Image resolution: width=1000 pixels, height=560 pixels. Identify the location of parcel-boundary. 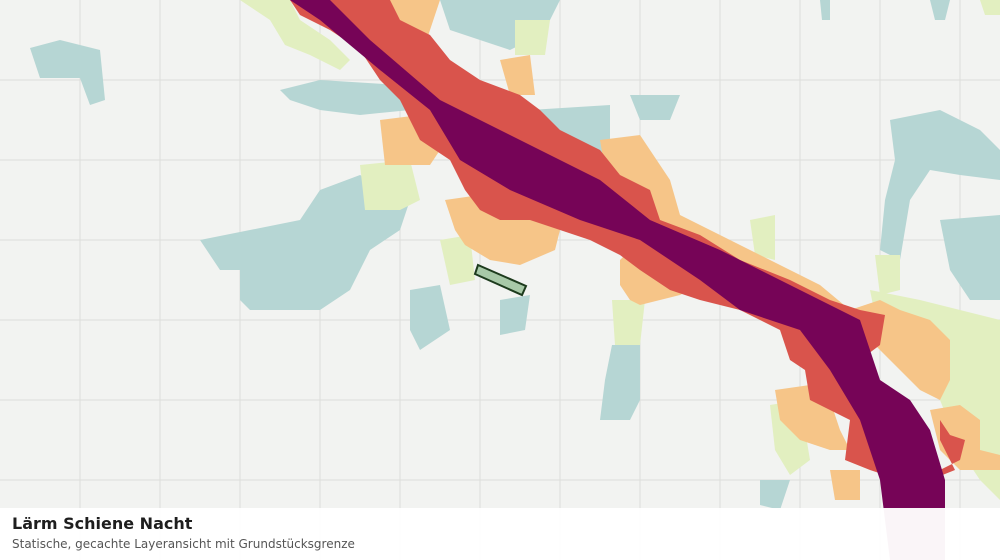
(500, 280).